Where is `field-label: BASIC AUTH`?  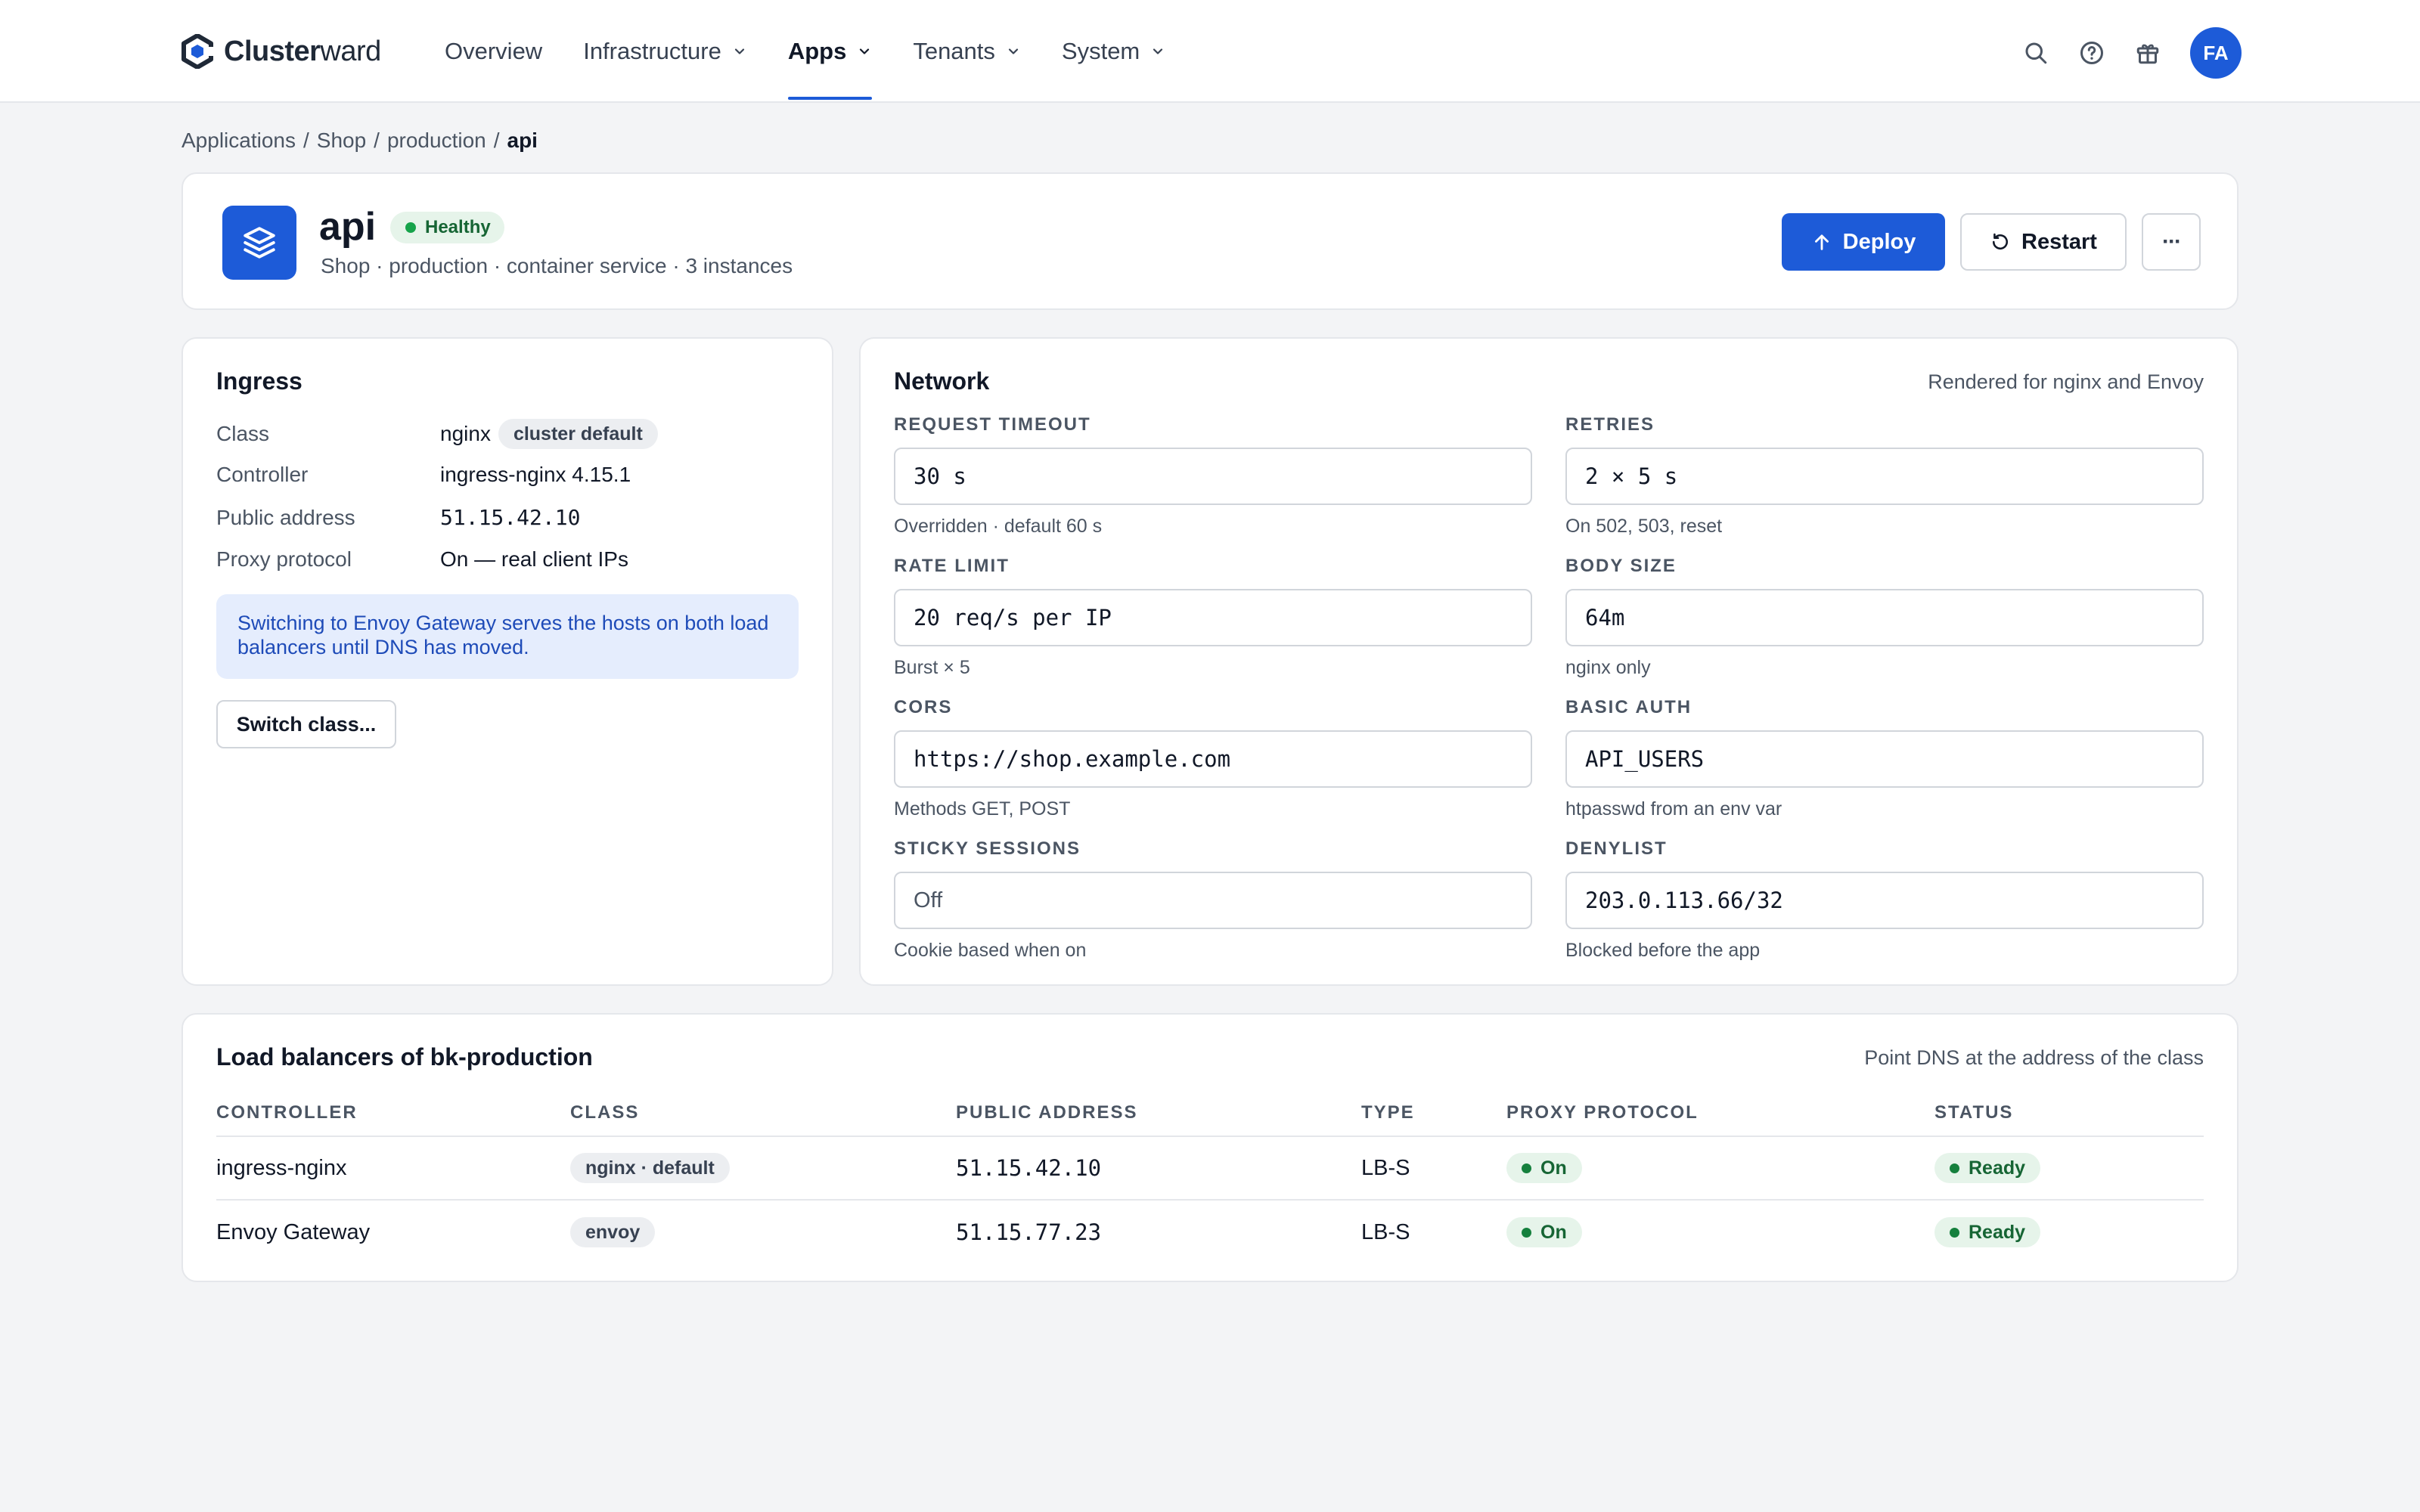 field-label: BASIC AUTH is located at coordinates (1628, 707).